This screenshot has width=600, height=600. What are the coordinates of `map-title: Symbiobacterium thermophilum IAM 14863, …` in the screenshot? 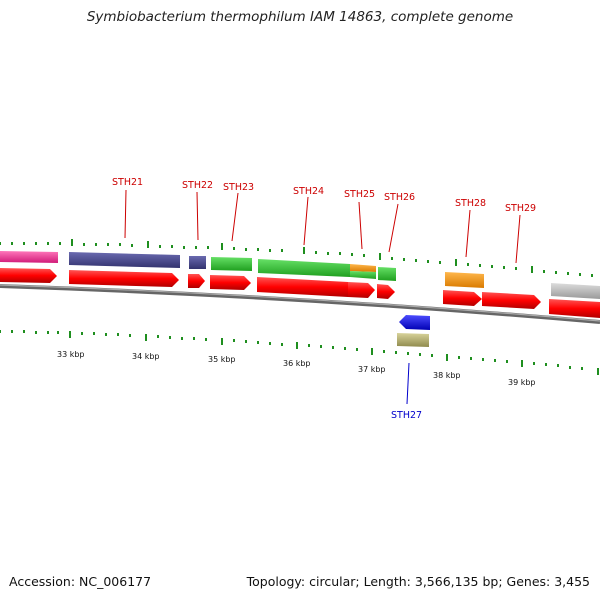 It's located at (300, 17).